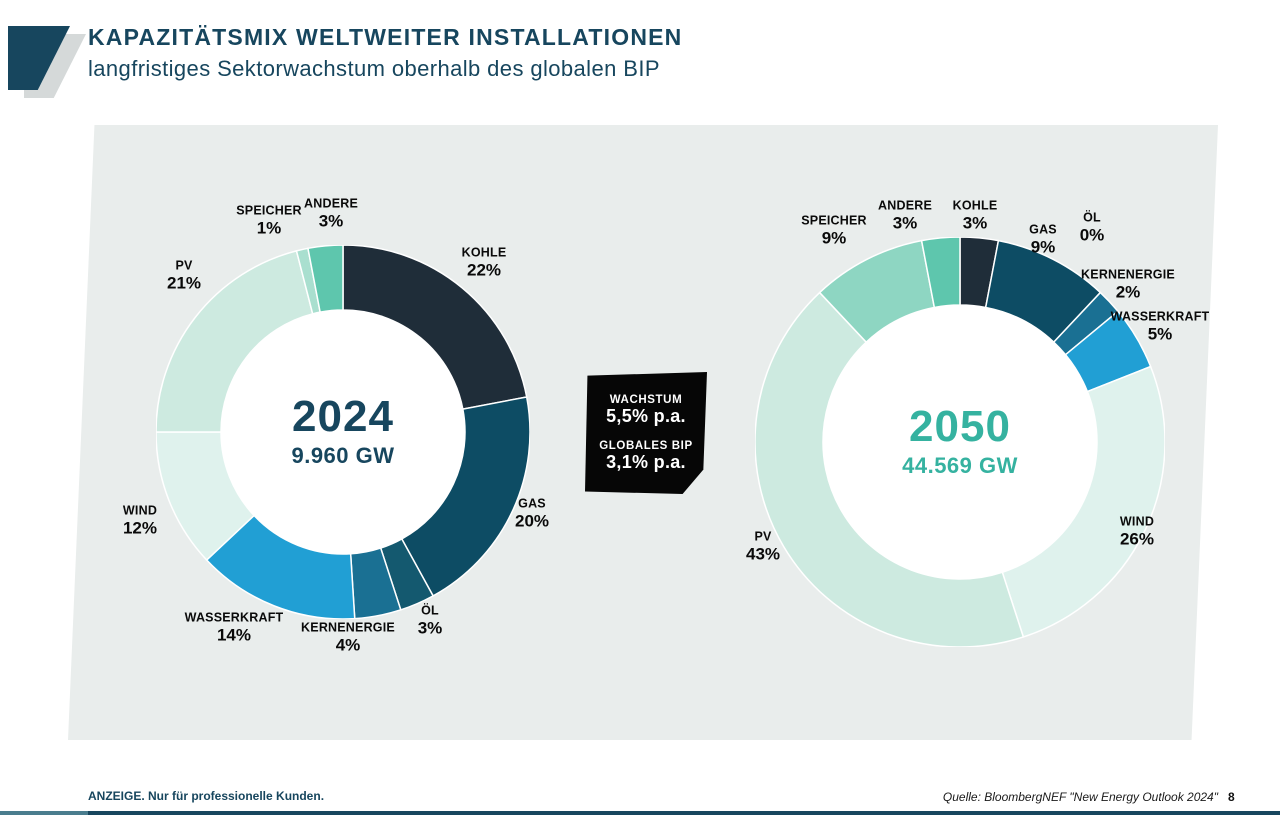 This screenshot has height=815, width=1280. Describe the element at coordinates (343, 455) in the screenshot. I see `donut-total: 9.960 GW` at that location.